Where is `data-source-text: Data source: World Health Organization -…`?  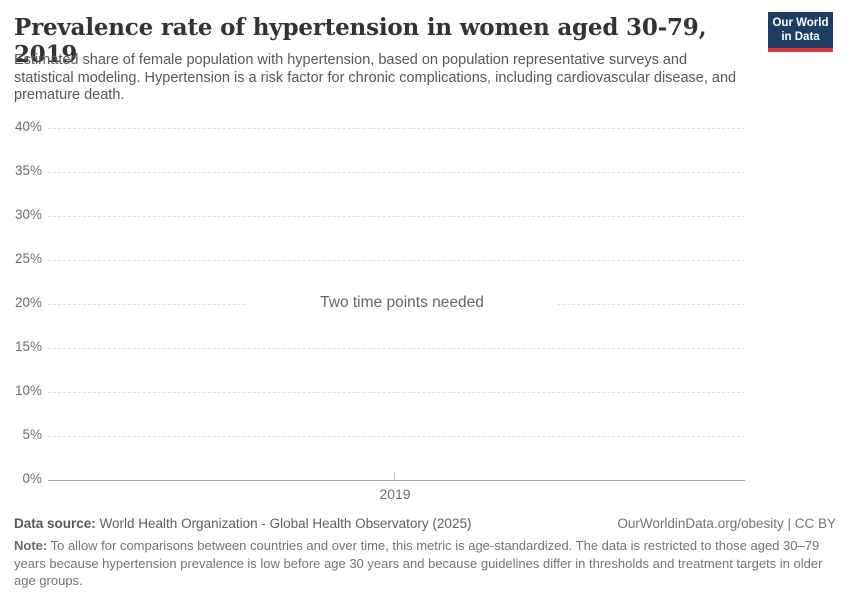
data-source-text: Data source: World Health Organization -… is located at coordinates (242, 523).